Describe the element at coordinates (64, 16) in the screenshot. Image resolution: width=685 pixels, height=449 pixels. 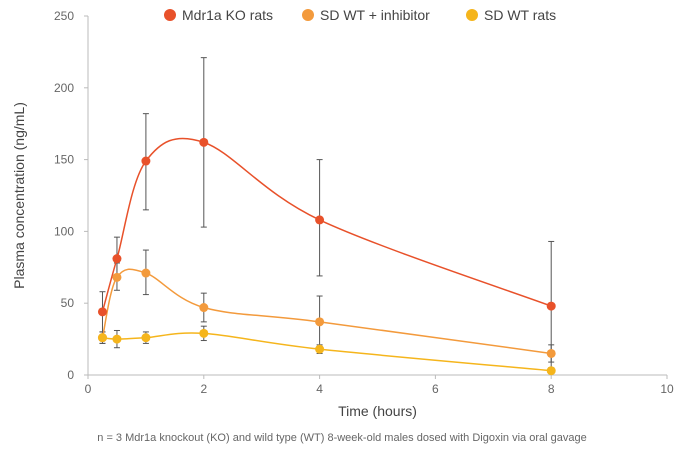
I see `y-tick-label: 250` at that location.